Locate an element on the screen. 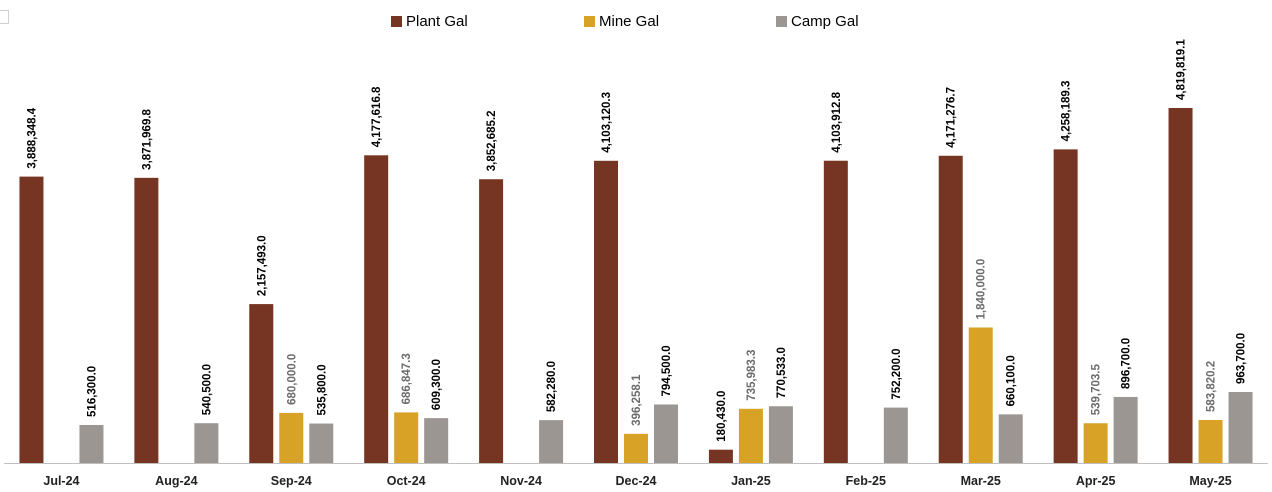 The image size is (1272, 492). data-label-camp-gal-jul-24: 516,300.0 is located at coordinates (92, 391).